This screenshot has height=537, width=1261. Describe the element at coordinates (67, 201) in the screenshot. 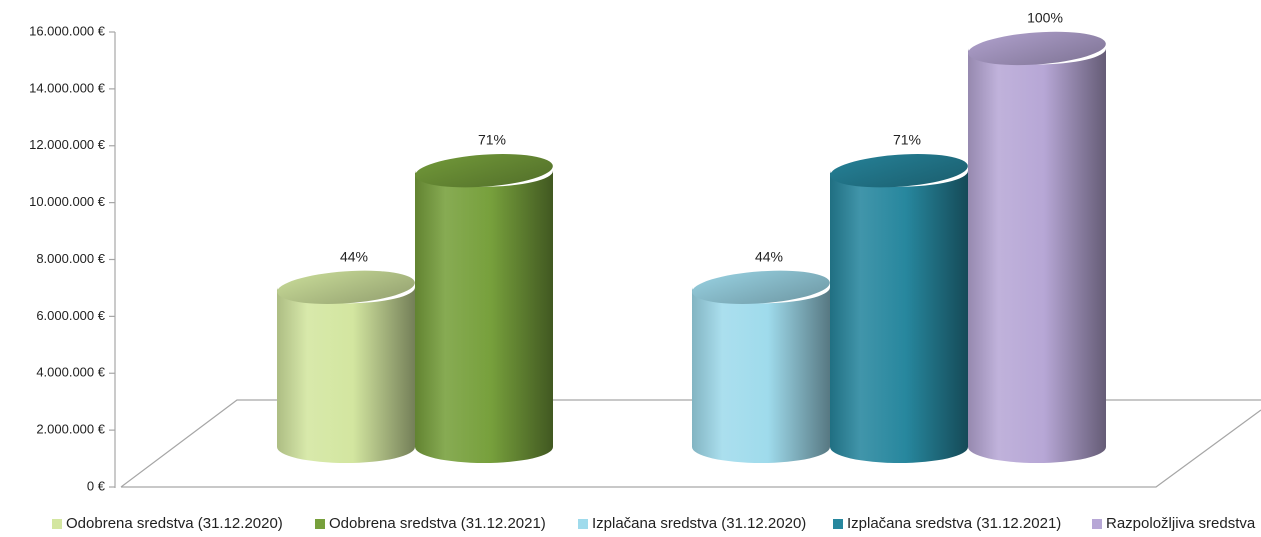

I see `y-tick-label: 10.000.000 €` at that location.